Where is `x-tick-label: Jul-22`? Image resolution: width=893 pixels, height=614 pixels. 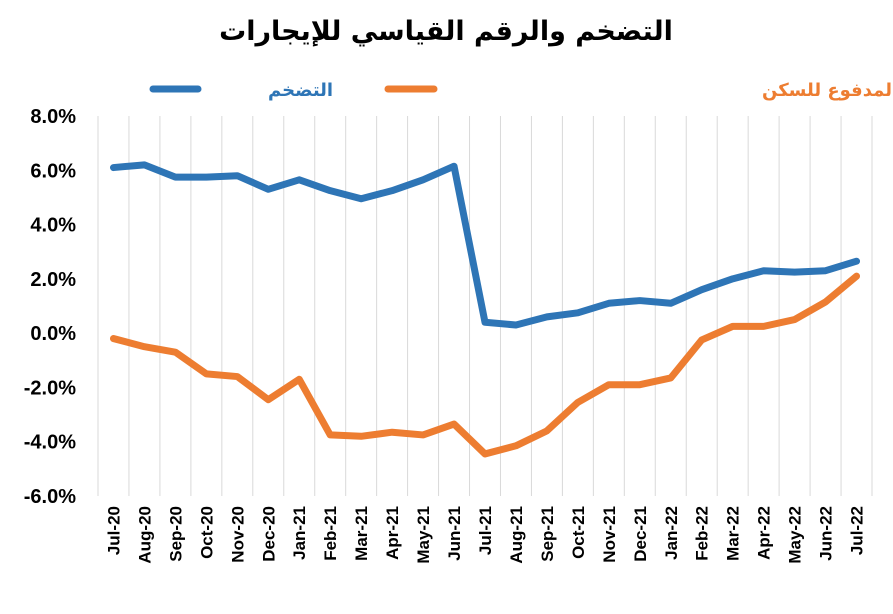
x-tick-label: Jul-22 is located at coordinates (857, 530).